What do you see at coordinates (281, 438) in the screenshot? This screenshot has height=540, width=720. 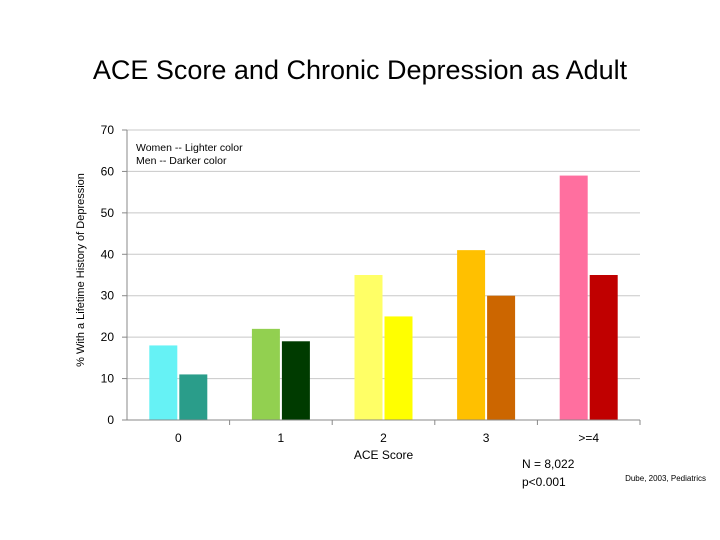 I see `x-tick-label: 1` at bounding box center [281, 438].